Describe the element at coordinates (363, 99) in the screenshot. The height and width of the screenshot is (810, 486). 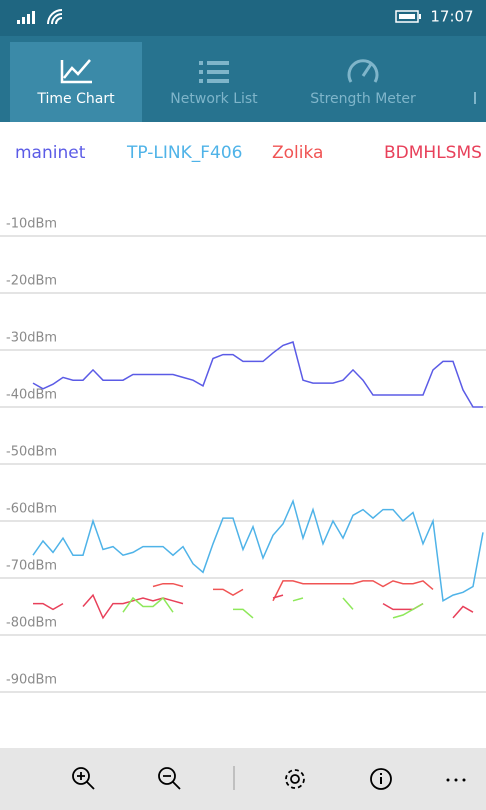
I see `tab-label: Strength Meter` at that location.